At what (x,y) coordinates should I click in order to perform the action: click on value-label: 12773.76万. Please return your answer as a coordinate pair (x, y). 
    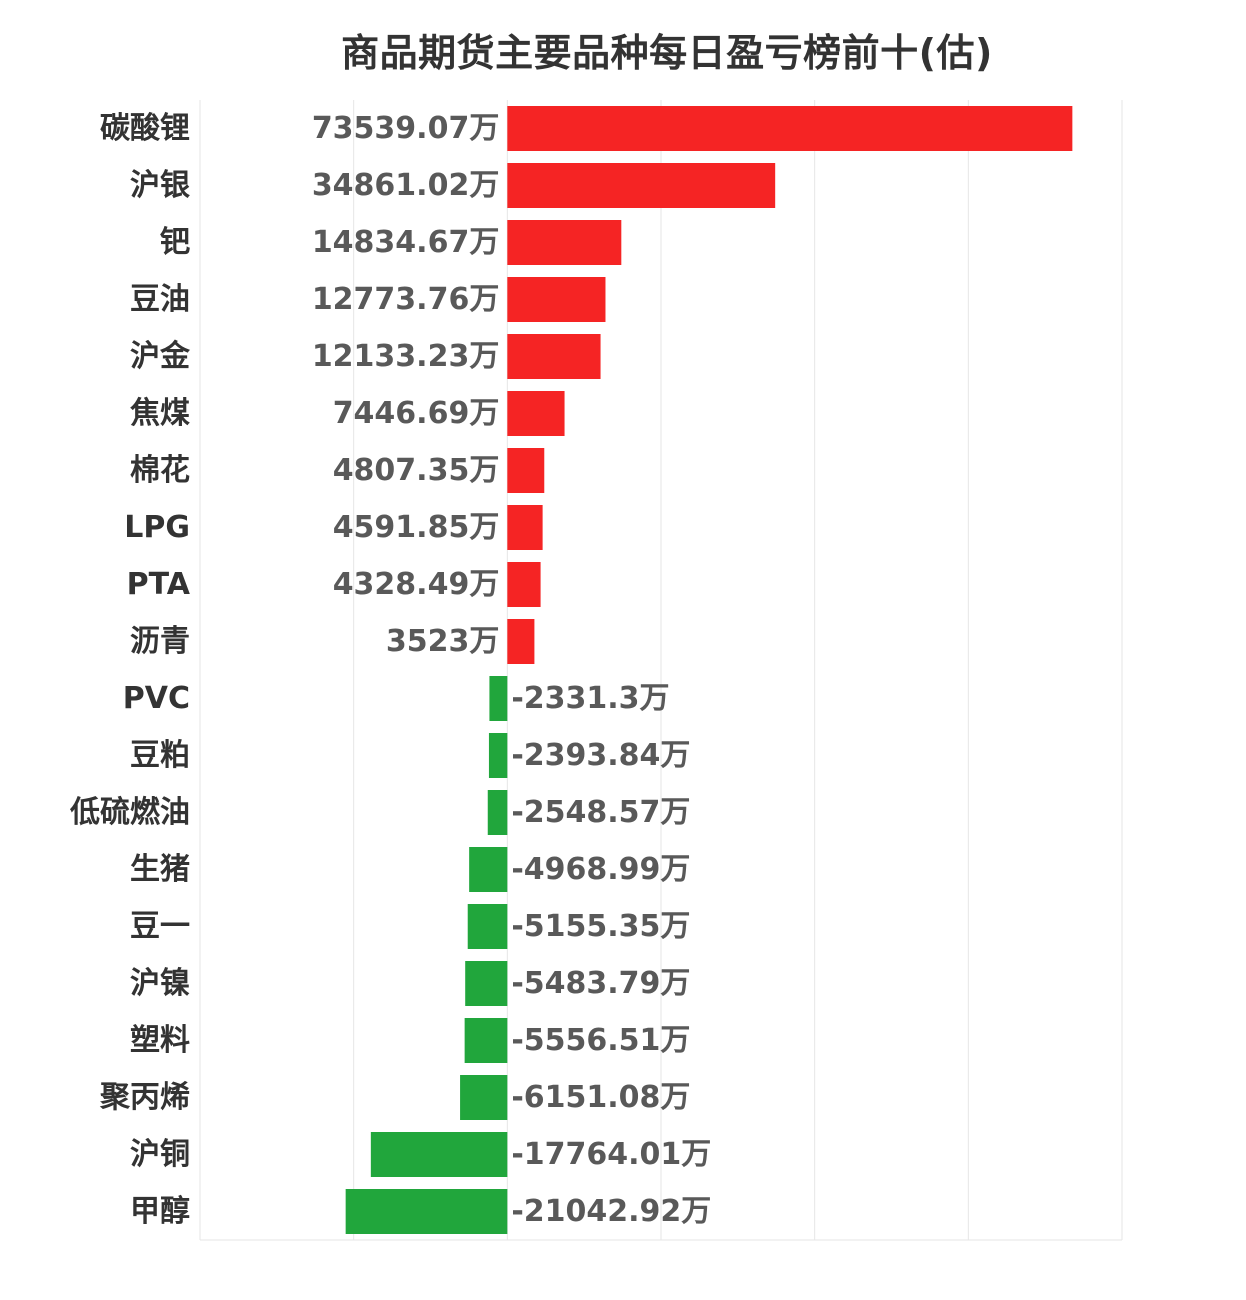
    Looking at the image, I should click on (406, 299).